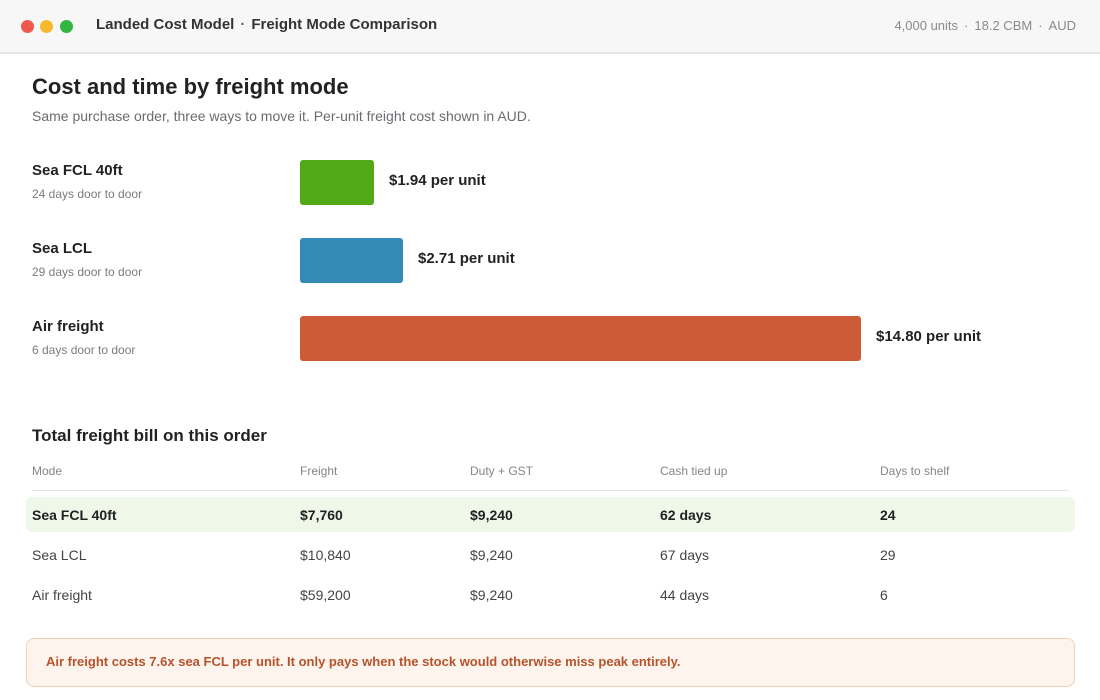  I want to click on column-header-duty: Duty + GST, so click(502, 471).